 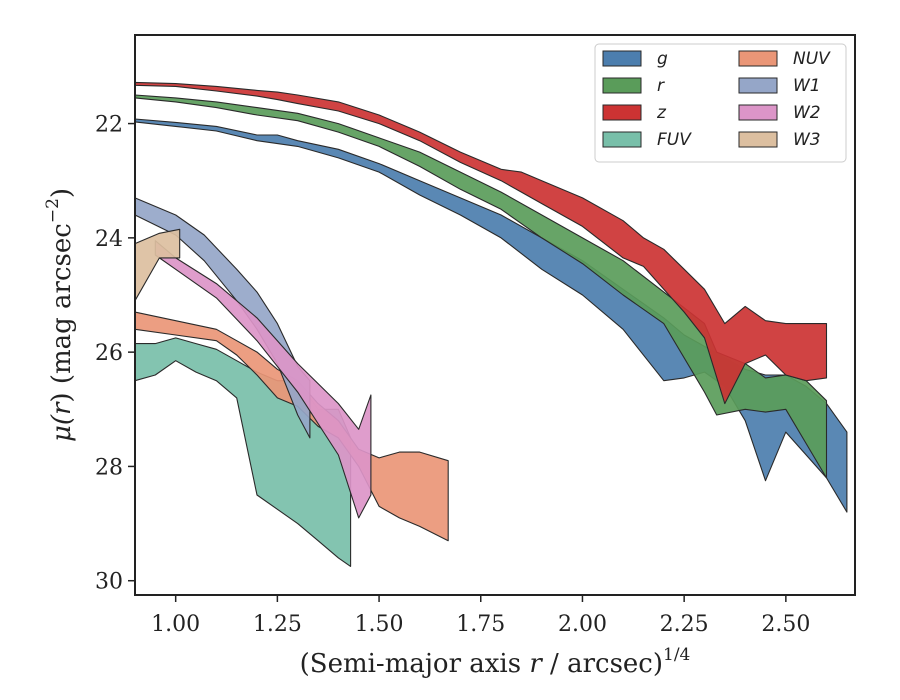 I want to click on x-tick-label: 1.75, so click(x=480, y=624).